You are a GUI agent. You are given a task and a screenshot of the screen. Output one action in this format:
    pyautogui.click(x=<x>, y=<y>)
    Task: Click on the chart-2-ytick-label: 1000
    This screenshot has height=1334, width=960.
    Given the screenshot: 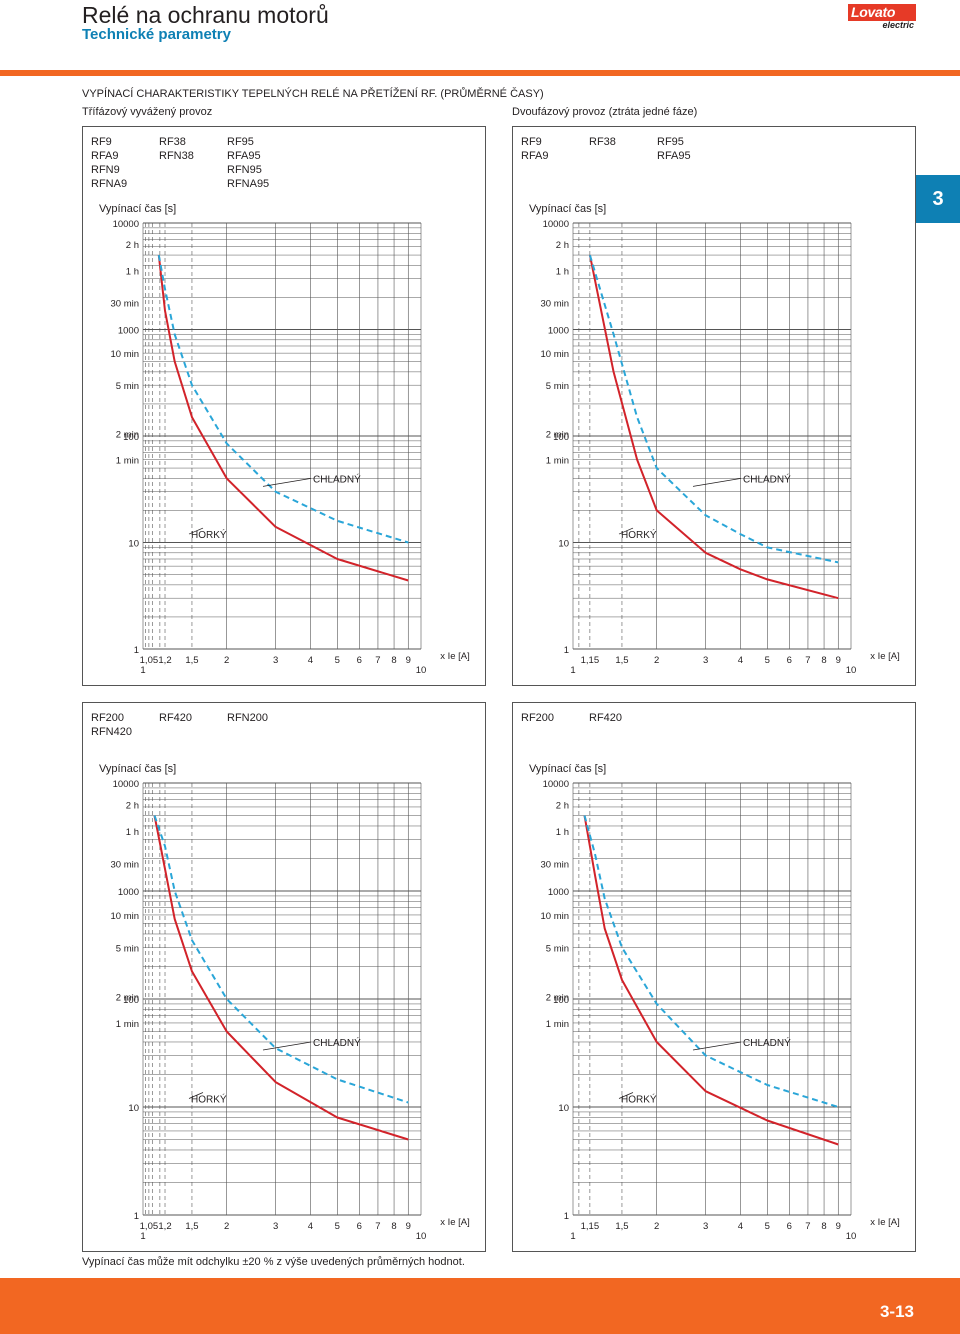 What is the action you would take?
    pyautogui.click(x=558, y=331)
    